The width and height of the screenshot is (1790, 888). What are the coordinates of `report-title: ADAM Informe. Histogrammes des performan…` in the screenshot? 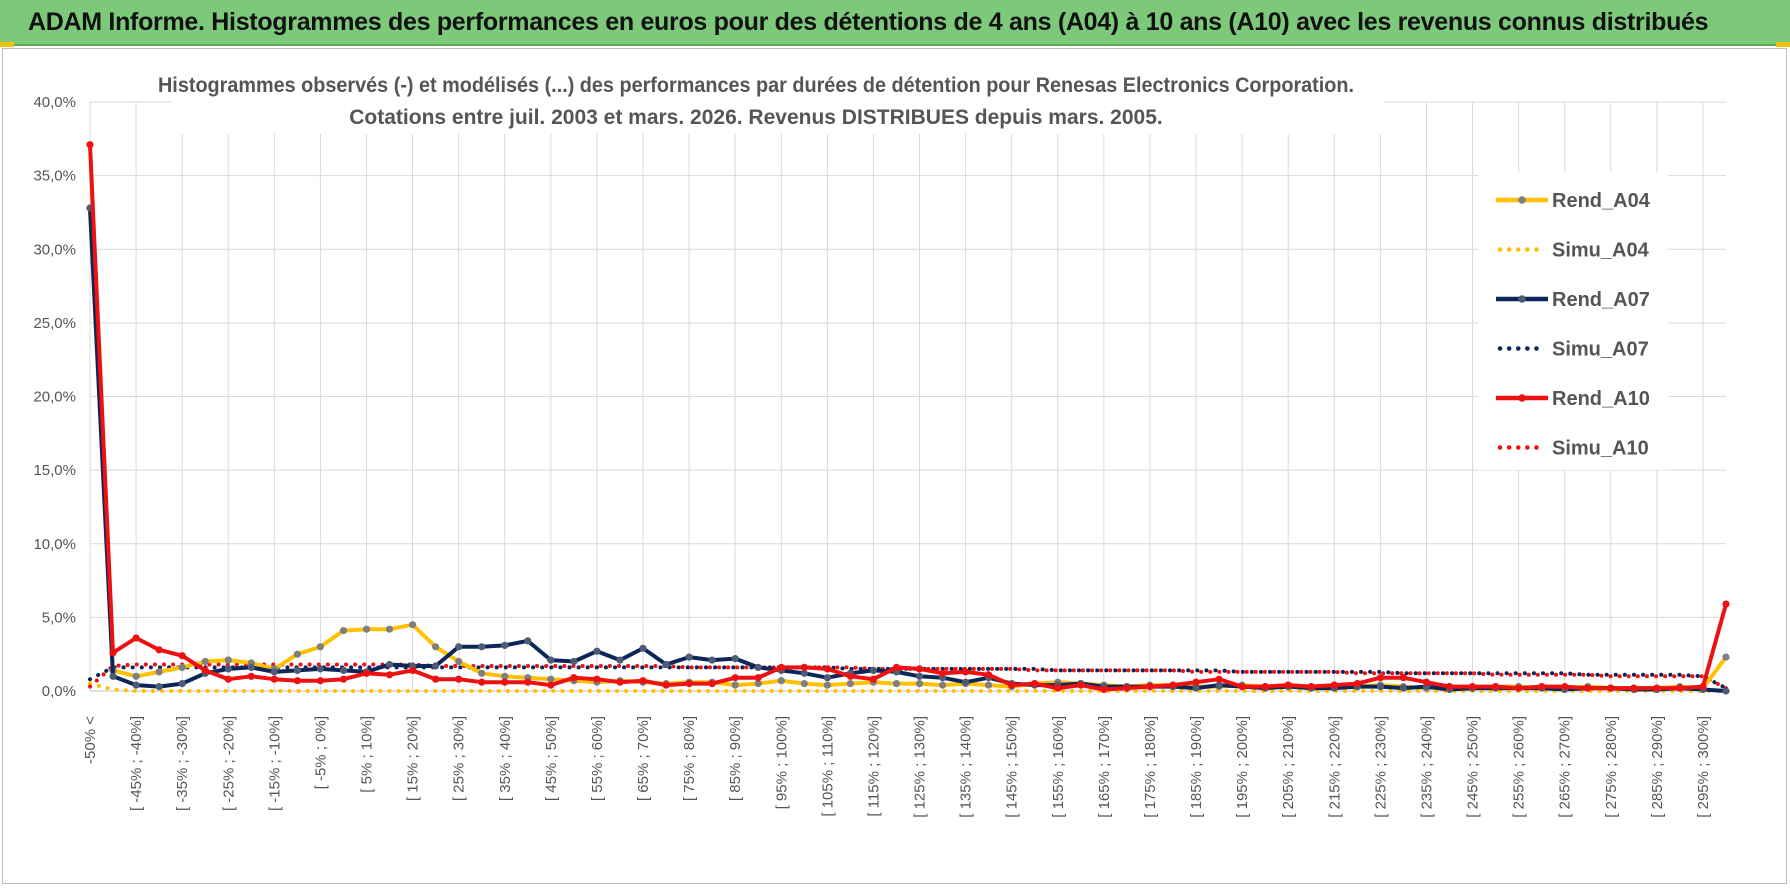 It's located at (868, 22).